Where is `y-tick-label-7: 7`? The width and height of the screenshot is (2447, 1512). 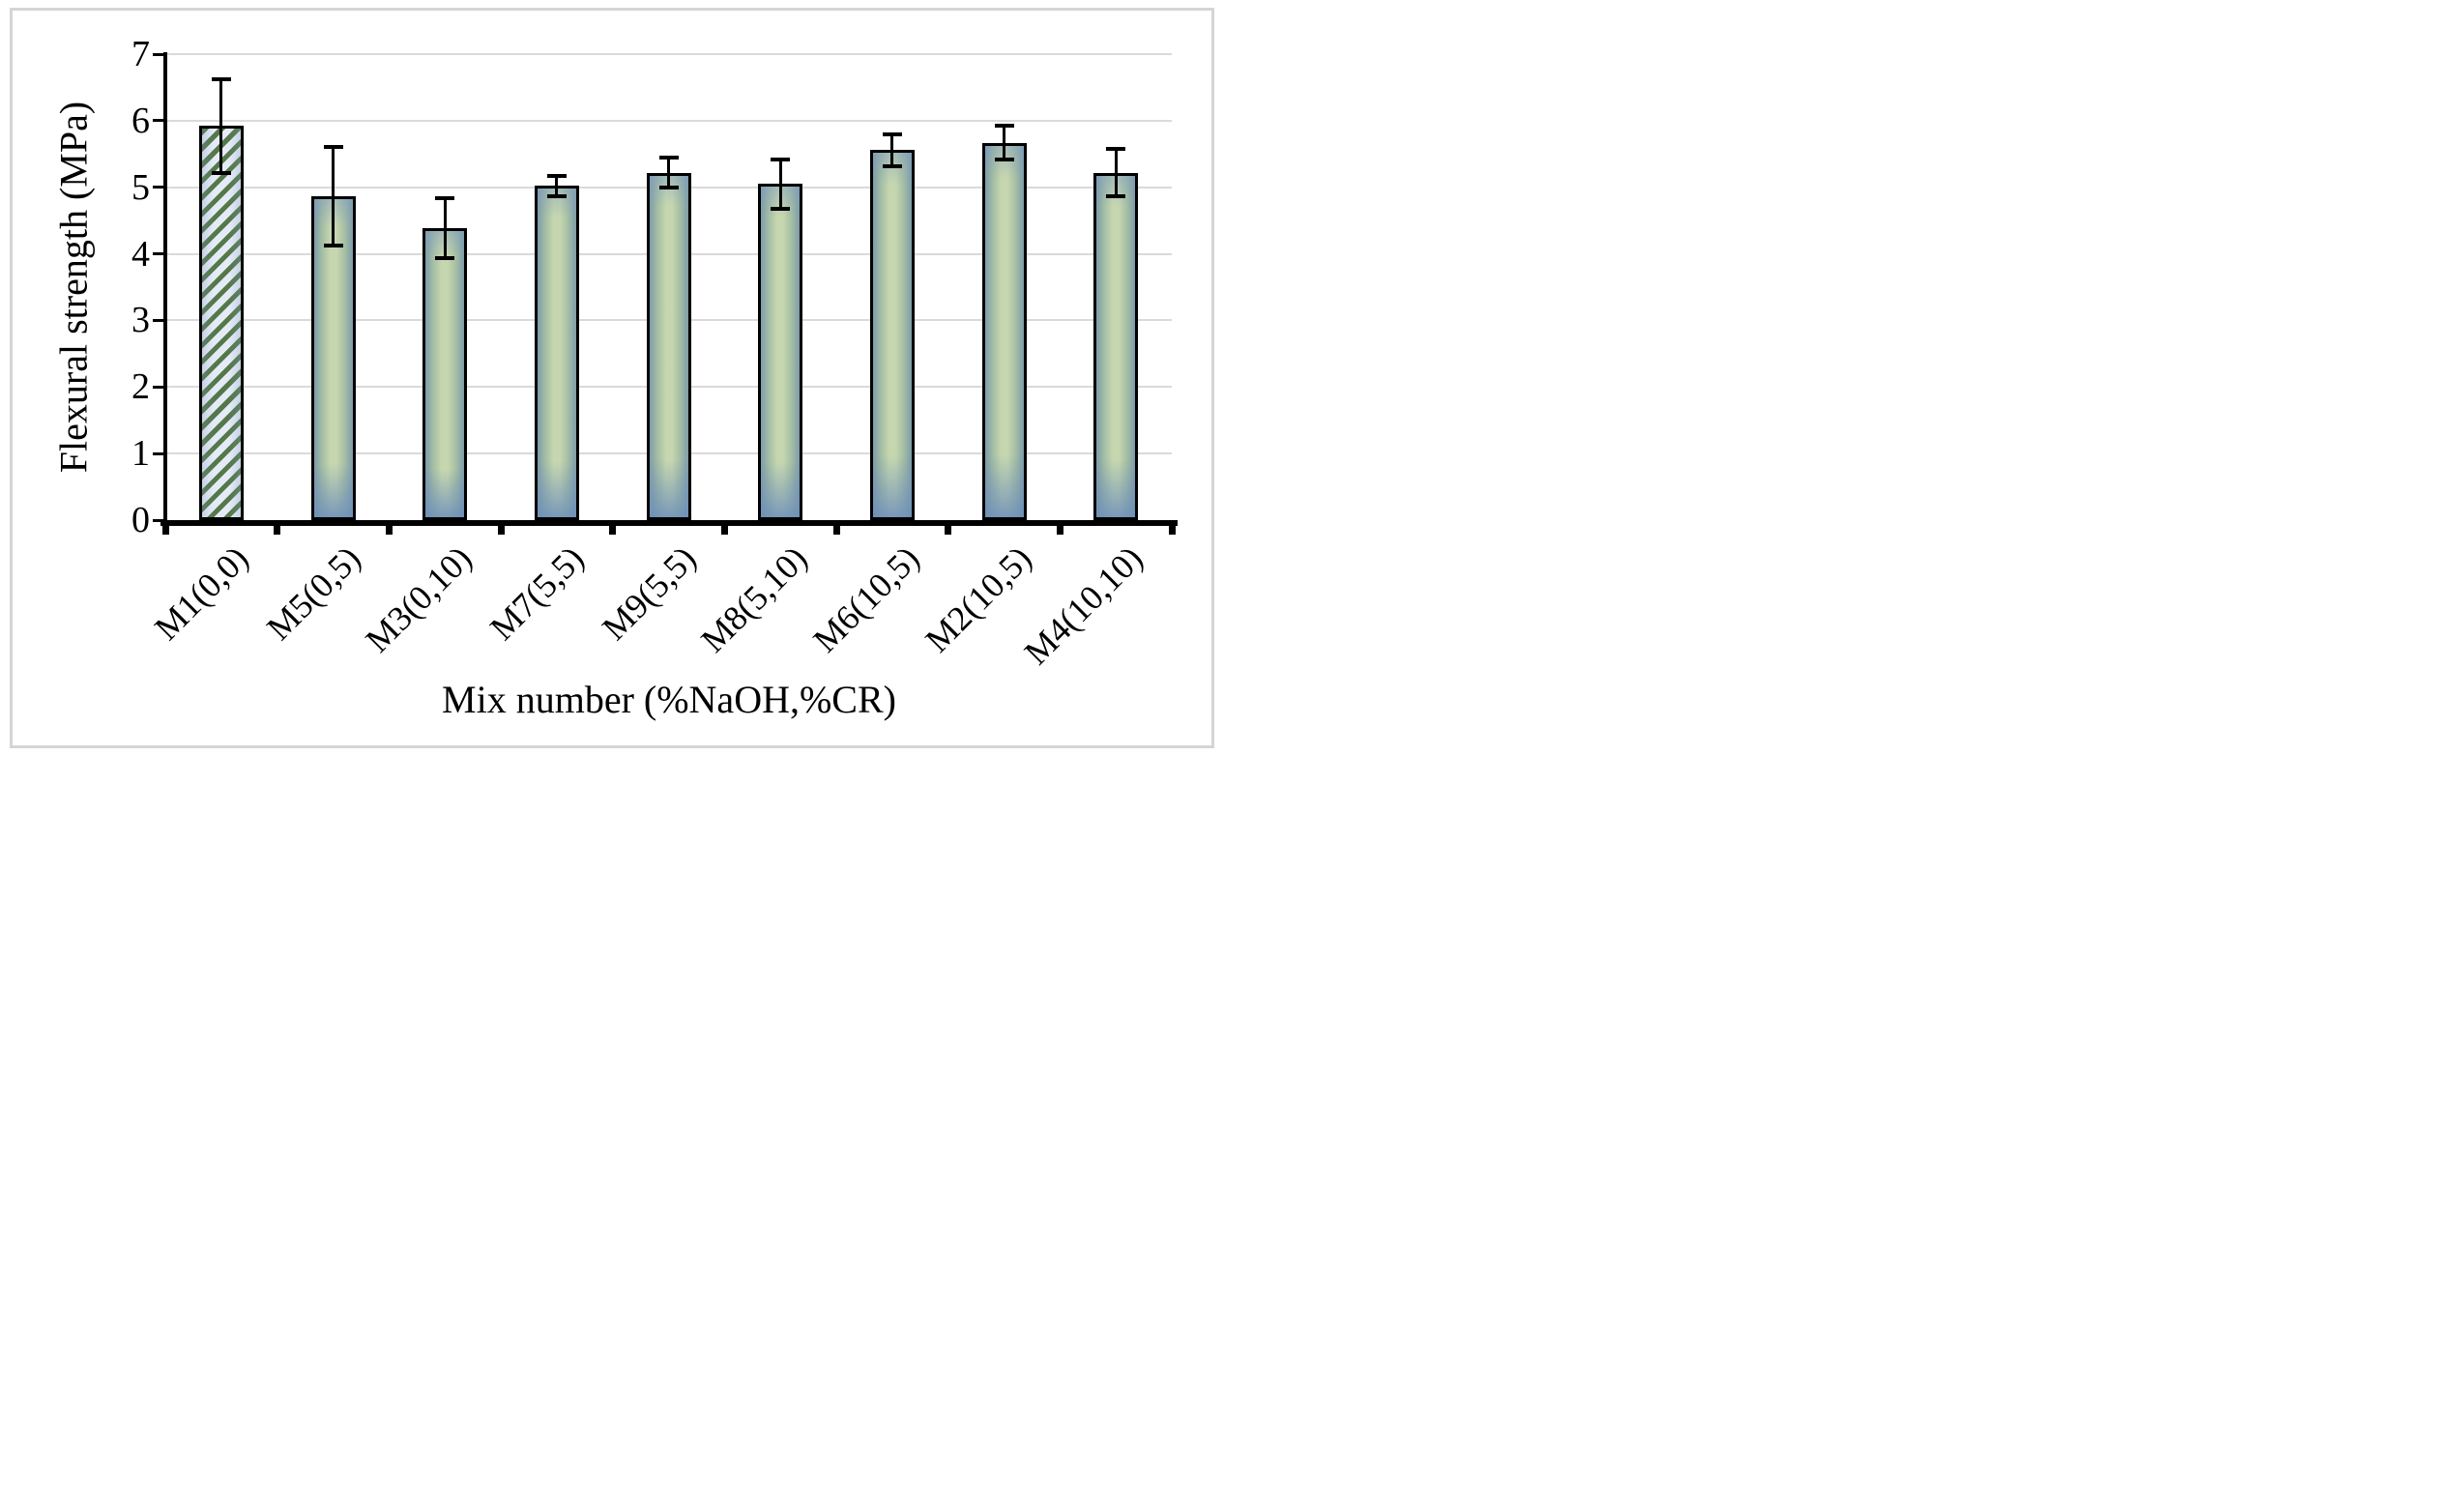
y-tick-label-7: 7 is located at coordinates (140, 54).